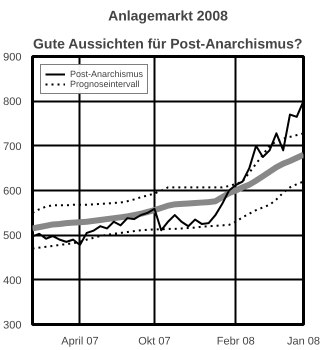 The width and height of the screenshot is (333, 350). I want to click on chart-subtitle: Gute Aussichten für Post-Anarchismus?, so click(167, 44).